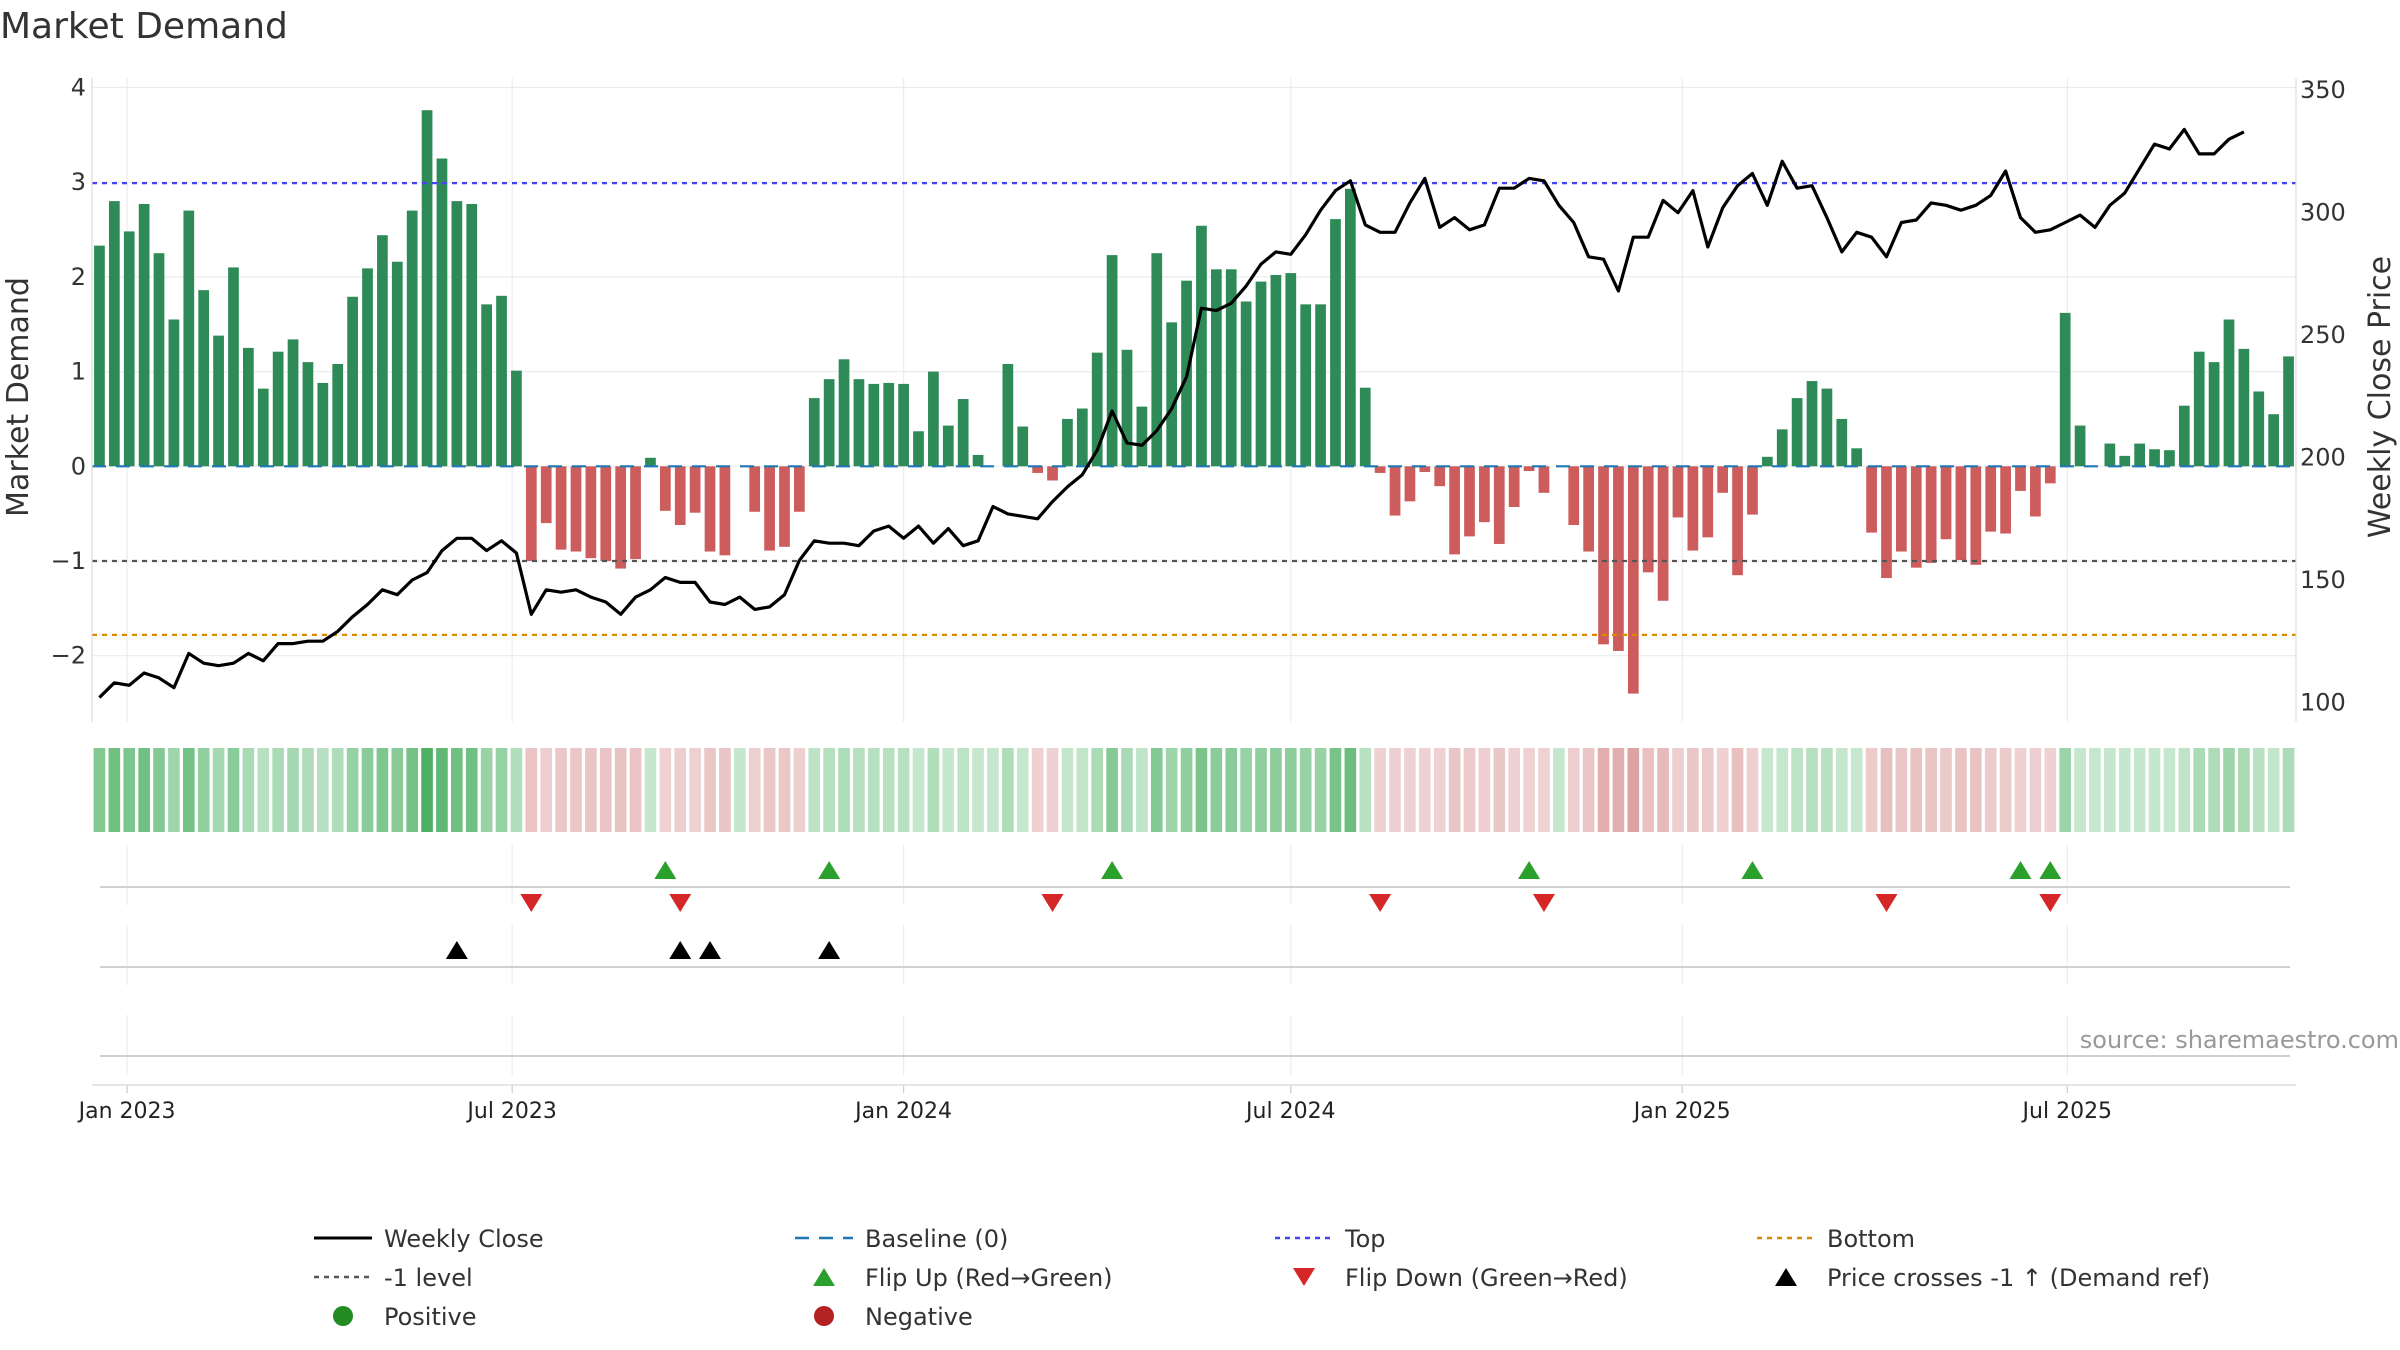  What do you see at coordinates (2050, 903) in the screenshot?
I see `flip-down-marker` at bounding box center [2050, 903].